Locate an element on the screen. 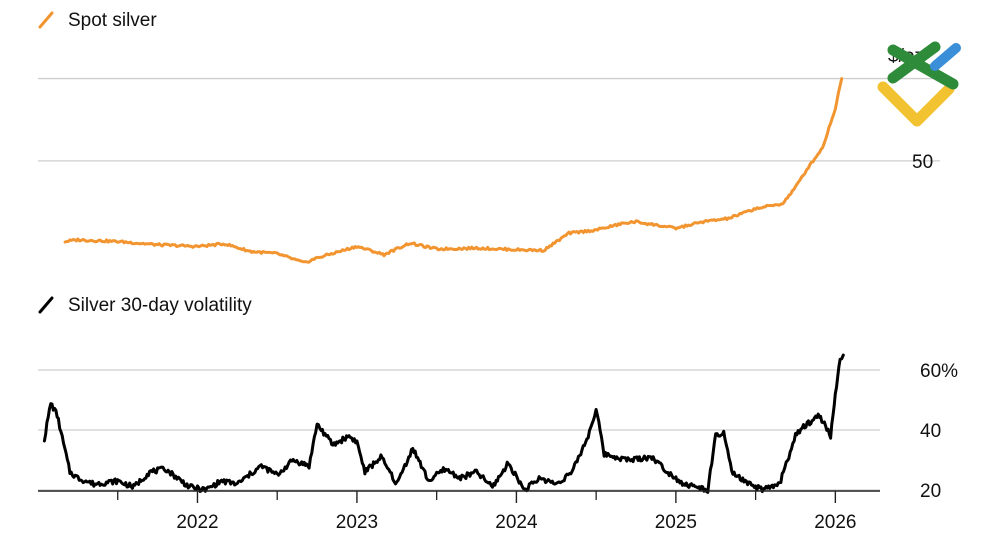 This screenshot has height=545, width=1000. logo-green-stroke-a is located at coordinates (923, 67).